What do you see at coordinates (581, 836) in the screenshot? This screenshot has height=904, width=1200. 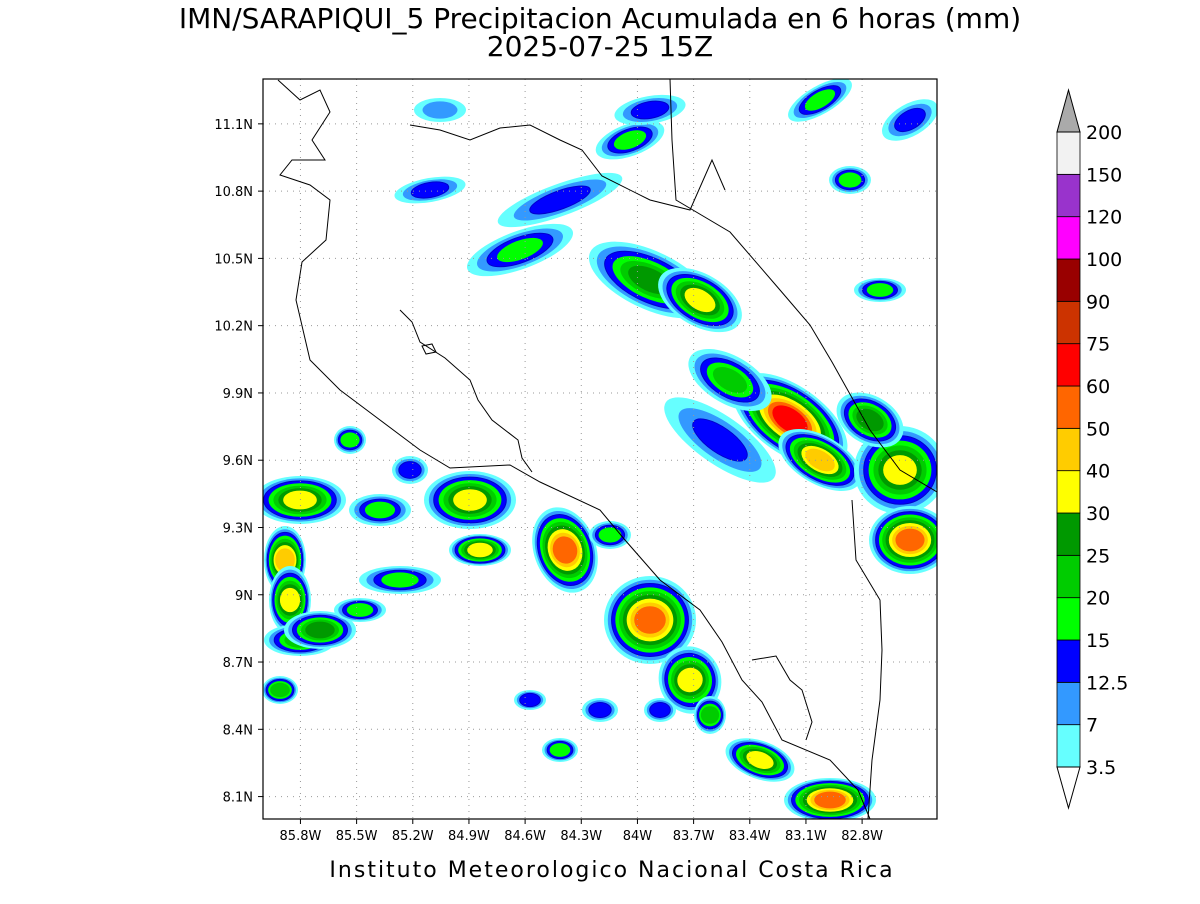 I see `x-tick-label: 84.3W` at bounding box center [581, 836].